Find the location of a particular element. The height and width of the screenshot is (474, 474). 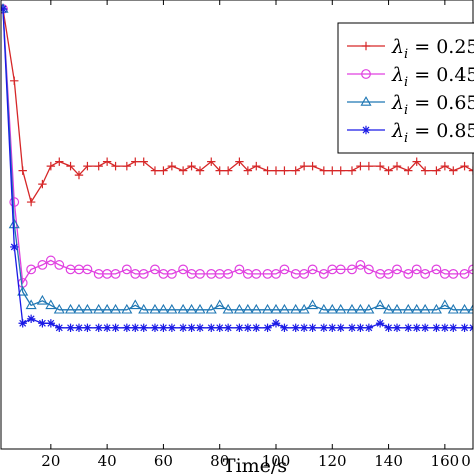

legend-label: λi = 0.650 is located at coordinates (432, 105).